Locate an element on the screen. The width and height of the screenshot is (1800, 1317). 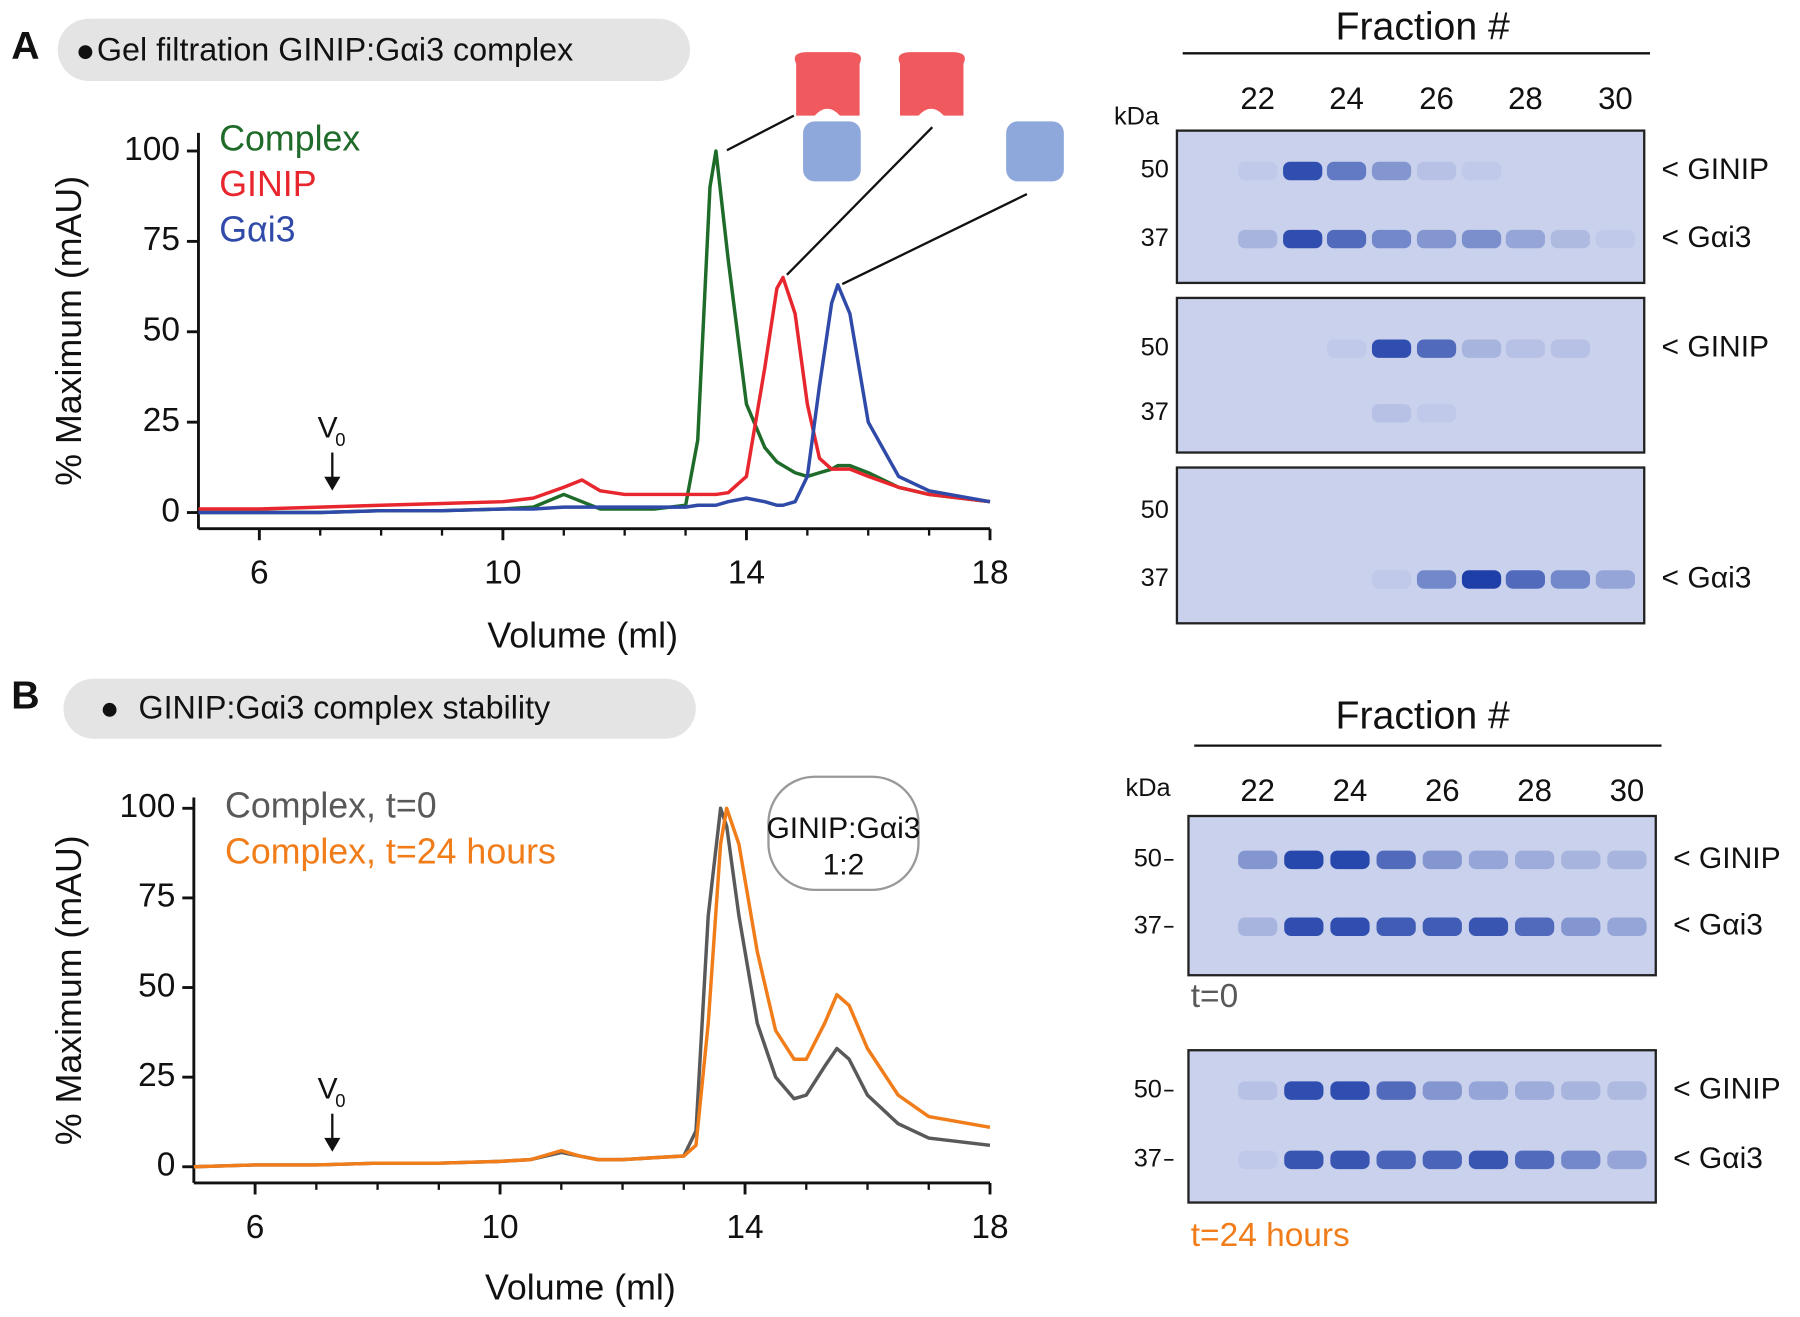
fraction-label: 26 is located at coordinates (1436, 98).